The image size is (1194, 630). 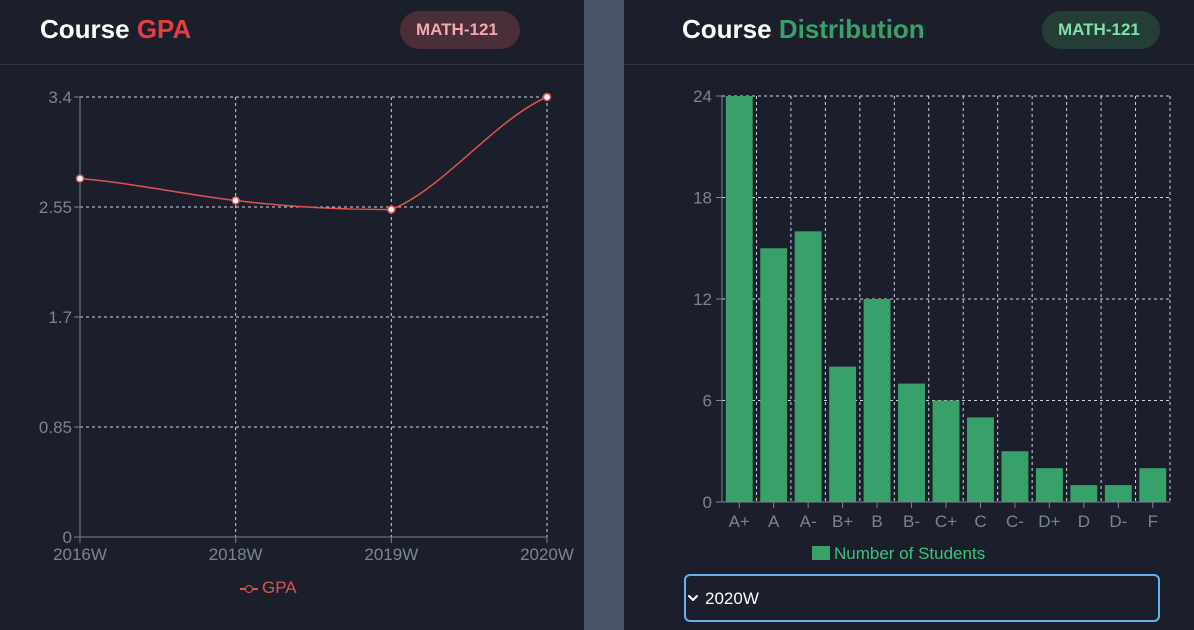 What do you see at coordinates (164, 29) in the screenshot?
I see `gpa-title-accent: GPA` at bounding box center [164, 29].